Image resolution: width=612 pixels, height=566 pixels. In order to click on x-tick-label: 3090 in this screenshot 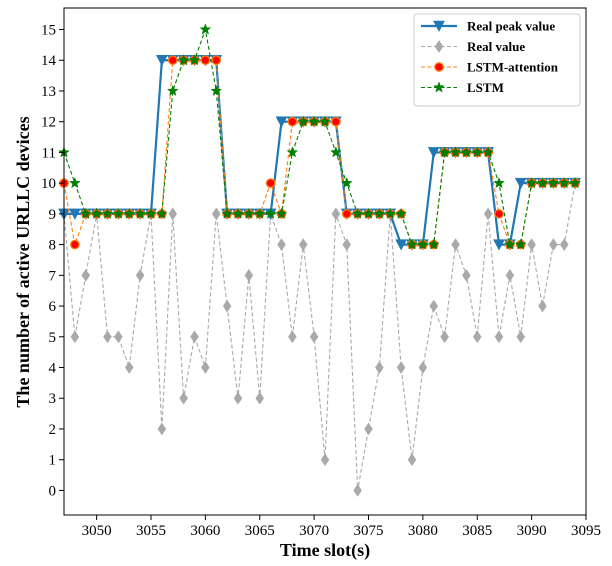, I will do `click(532, 531)`.